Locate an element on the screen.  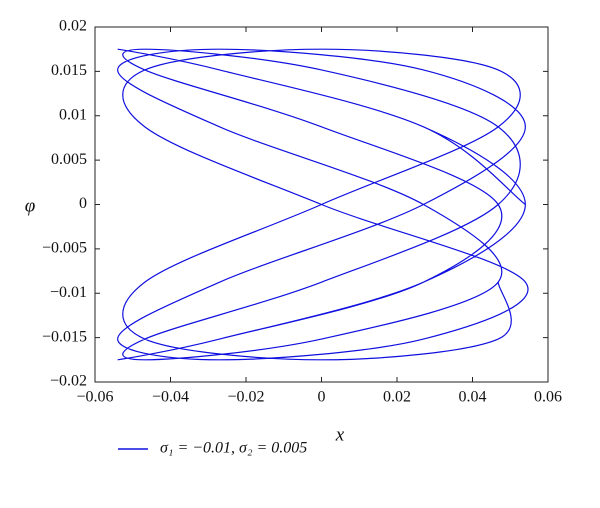
y-tick-label: −0.01 is located at coordinates (68, 292).